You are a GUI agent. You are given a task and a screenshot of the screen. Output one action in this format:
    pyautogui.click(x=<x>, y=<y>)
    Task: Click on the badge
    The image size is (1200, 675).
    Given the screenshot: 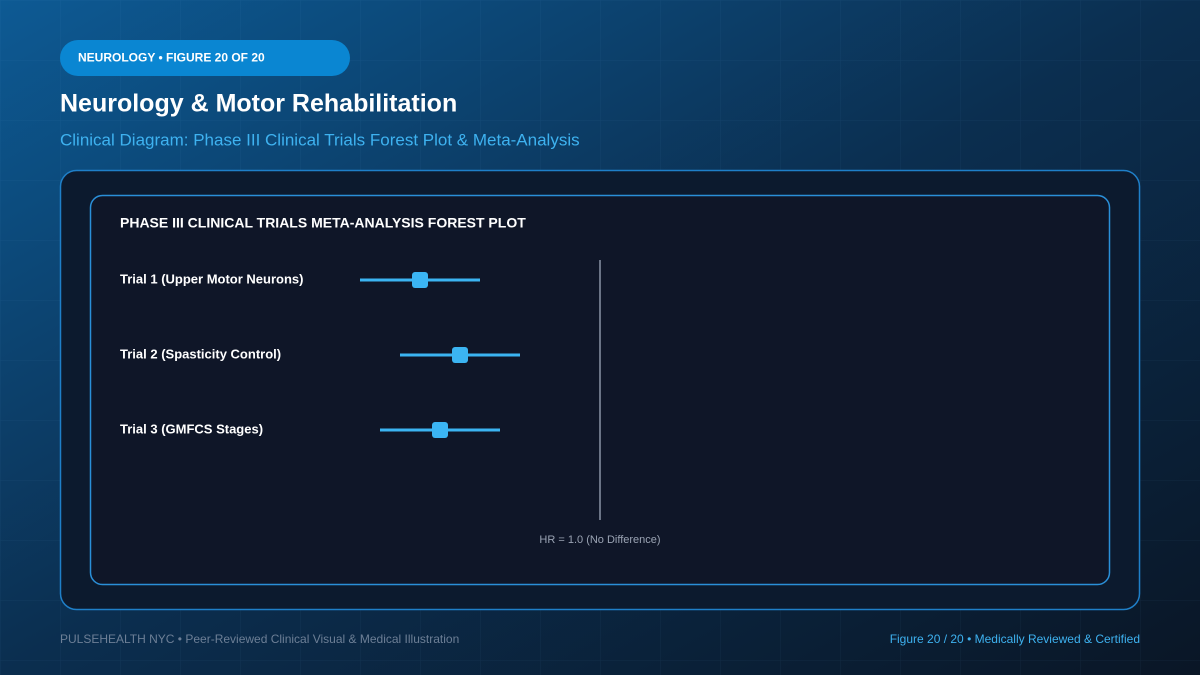 What is the action you would take?
    pyautogui.click(x=205, y=58)
    